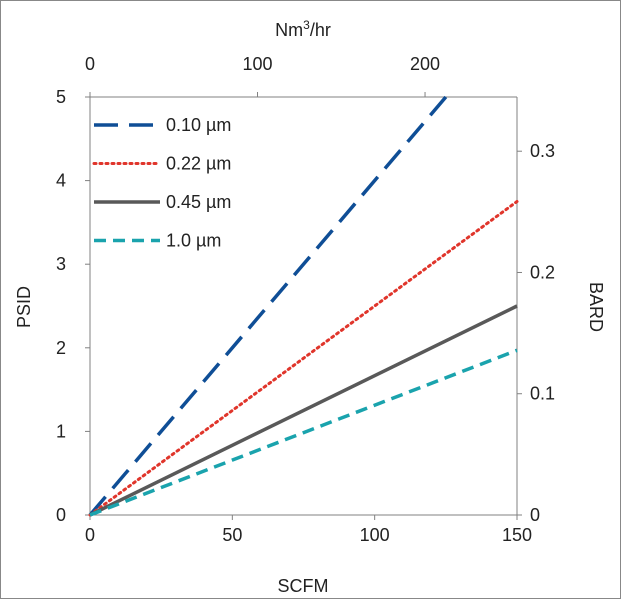 The height and width of the screenshot is (599, 621). Describe the element at coordinates (517, 535) in the screenshot. I see `x-tick-label: 150` at that location.